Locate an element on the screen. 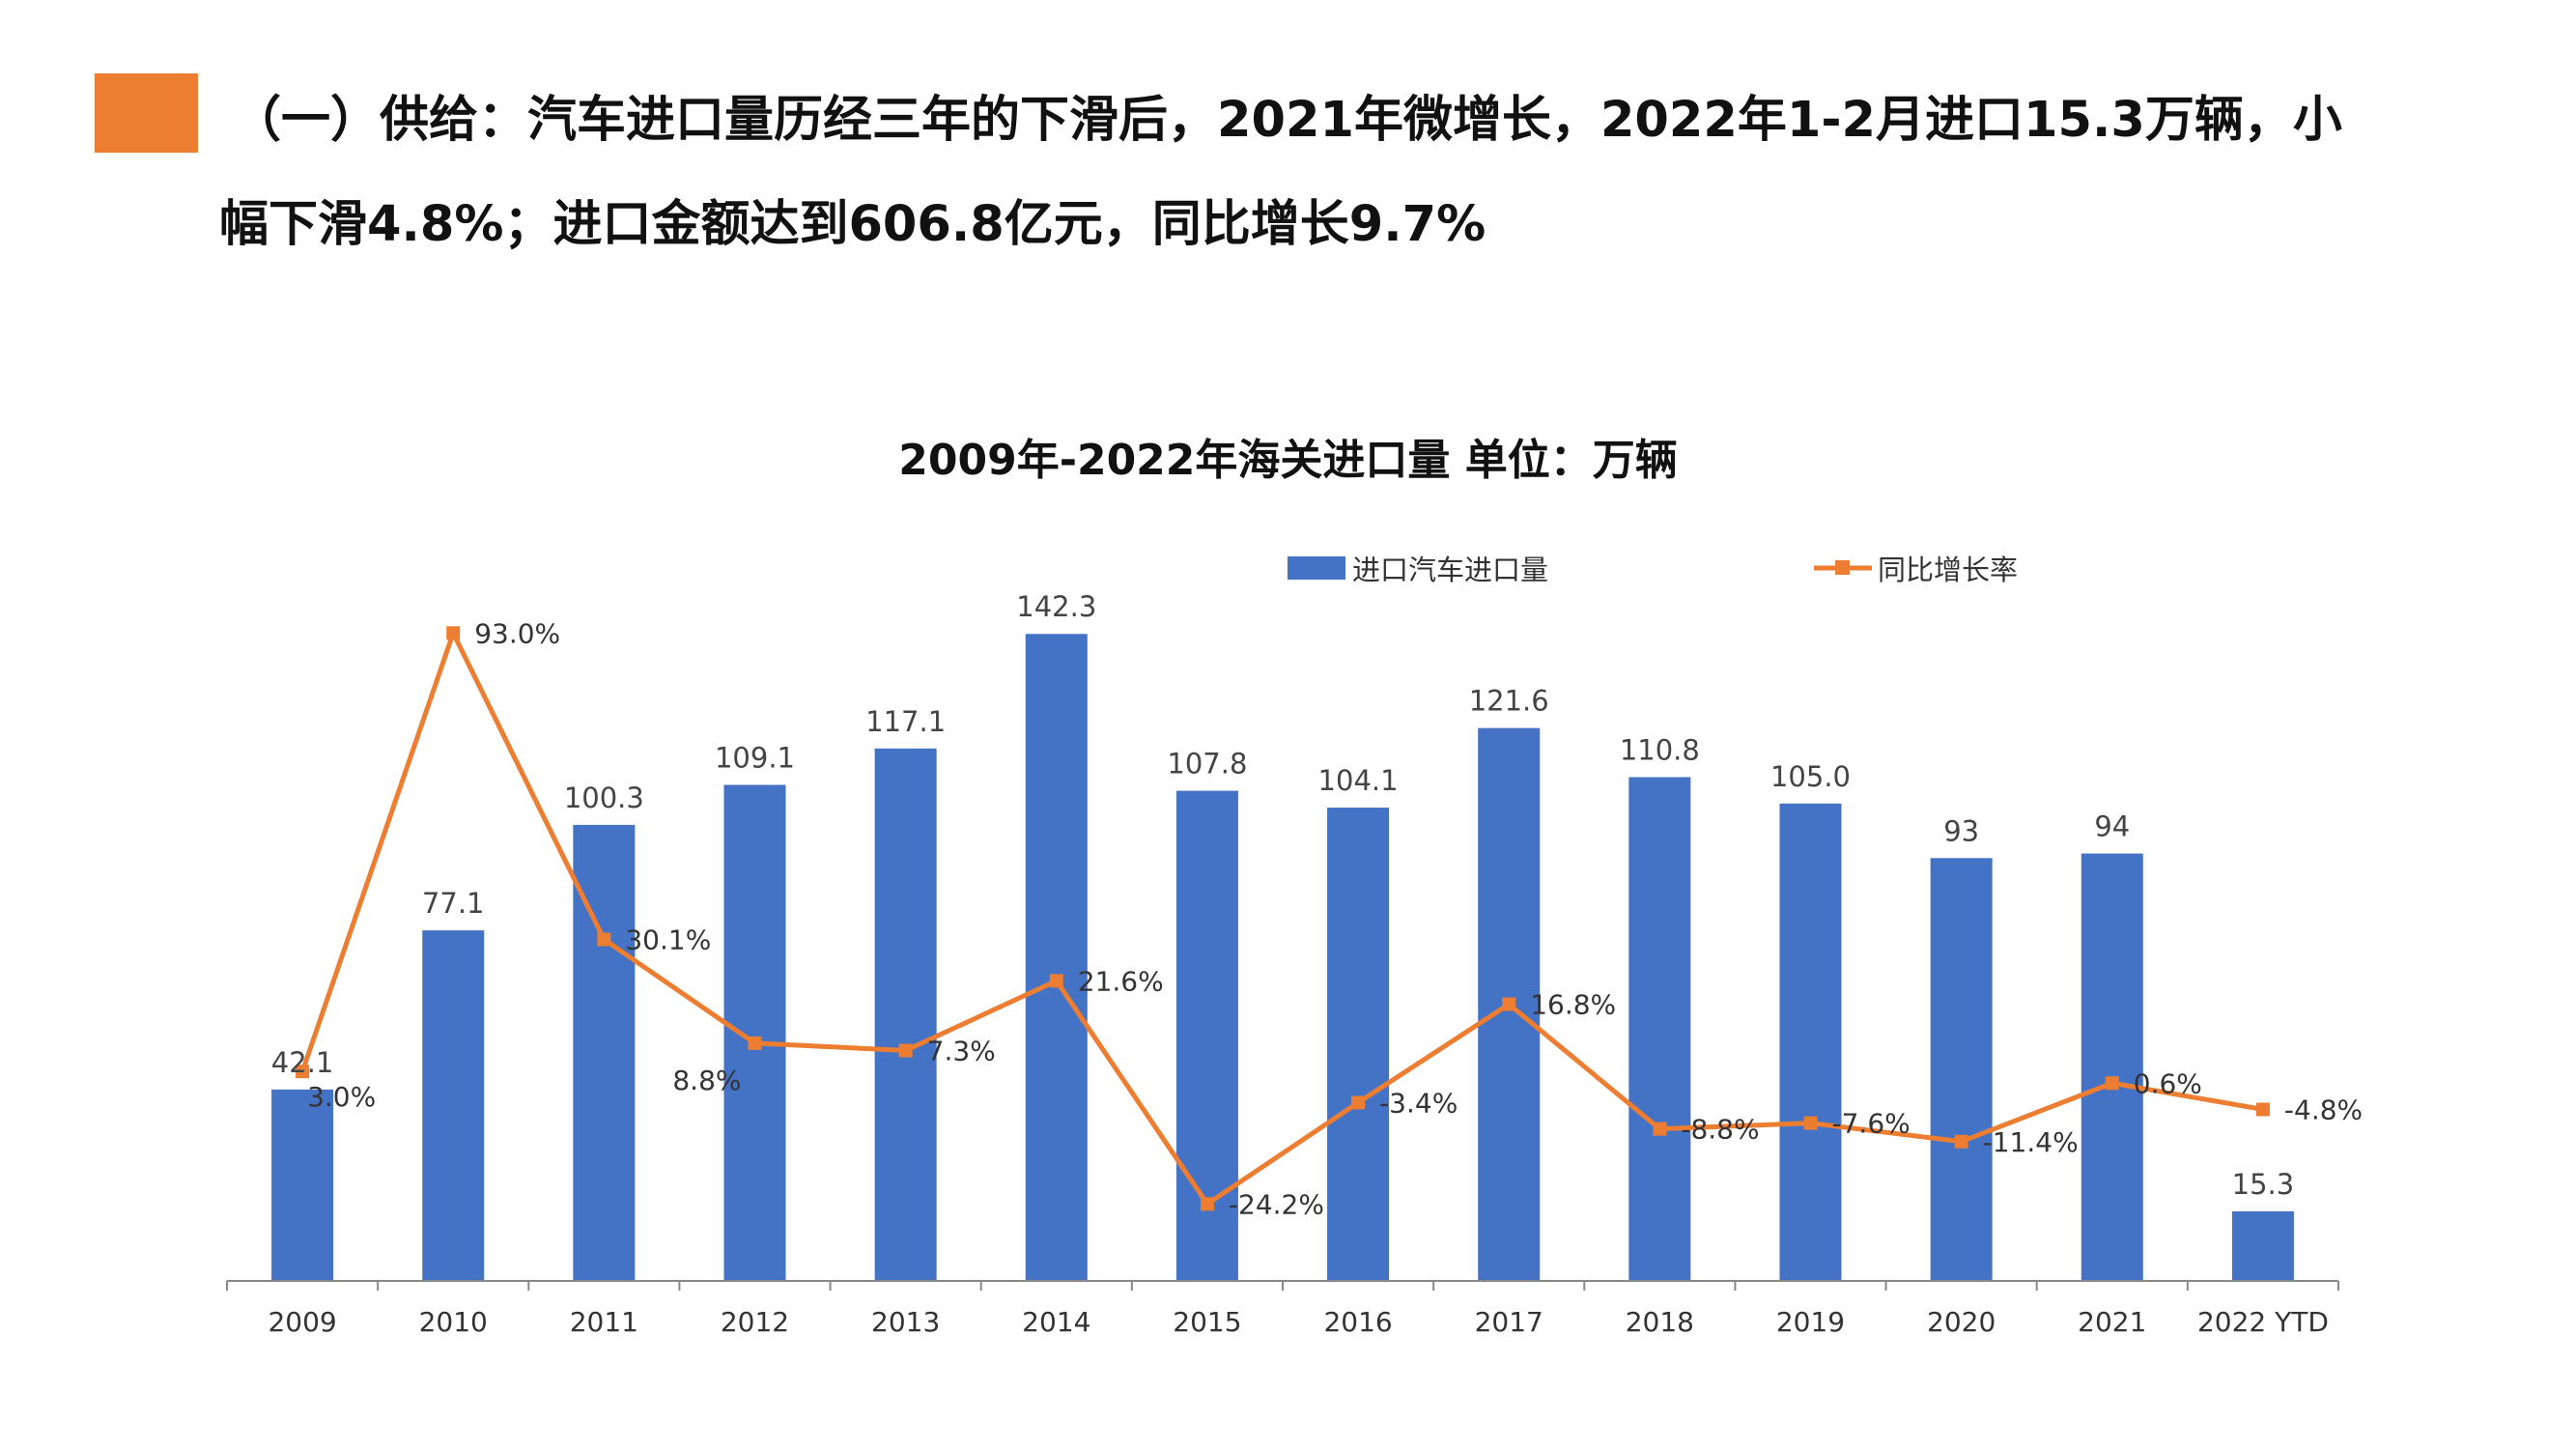 The height and width of the screenshot is (1449, 2576). growth-marker-2017 is located at coordinates (1509, 1004).